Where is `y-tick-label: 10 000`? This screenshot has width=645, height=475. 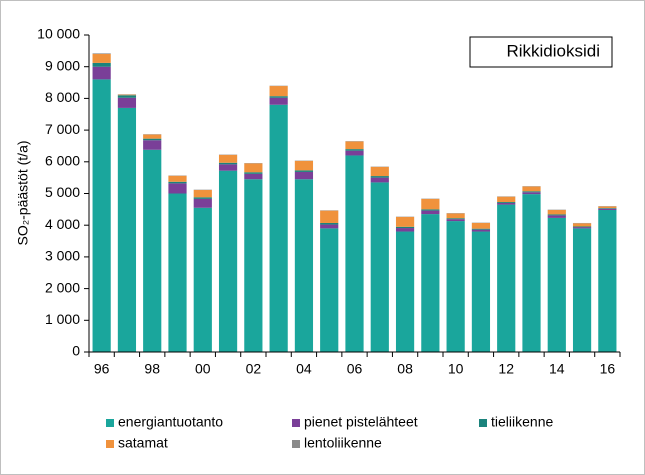
y-tick-label: 10 000 is located at coordinates (58, 34).